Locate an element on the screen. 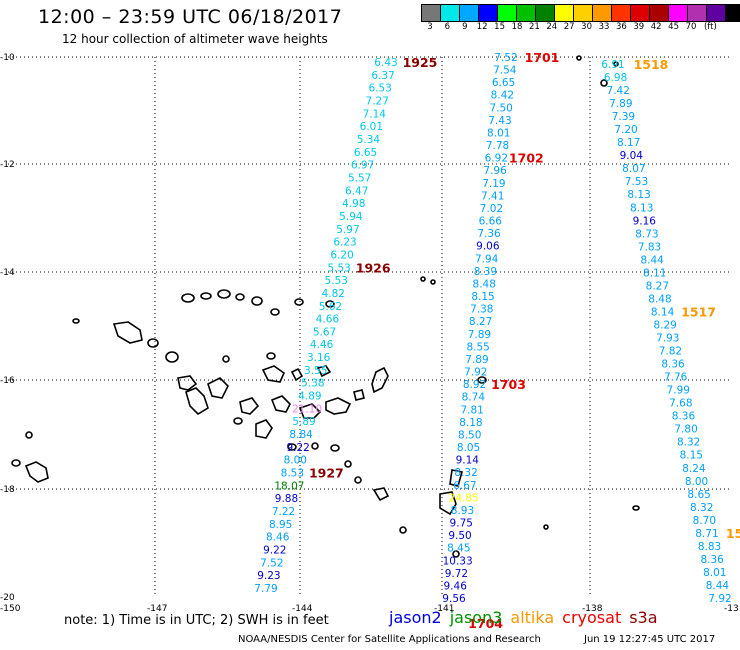 This screenshot has width=740, height=650. wave-height-value: 8.46 is located at coordinates (278, 538).